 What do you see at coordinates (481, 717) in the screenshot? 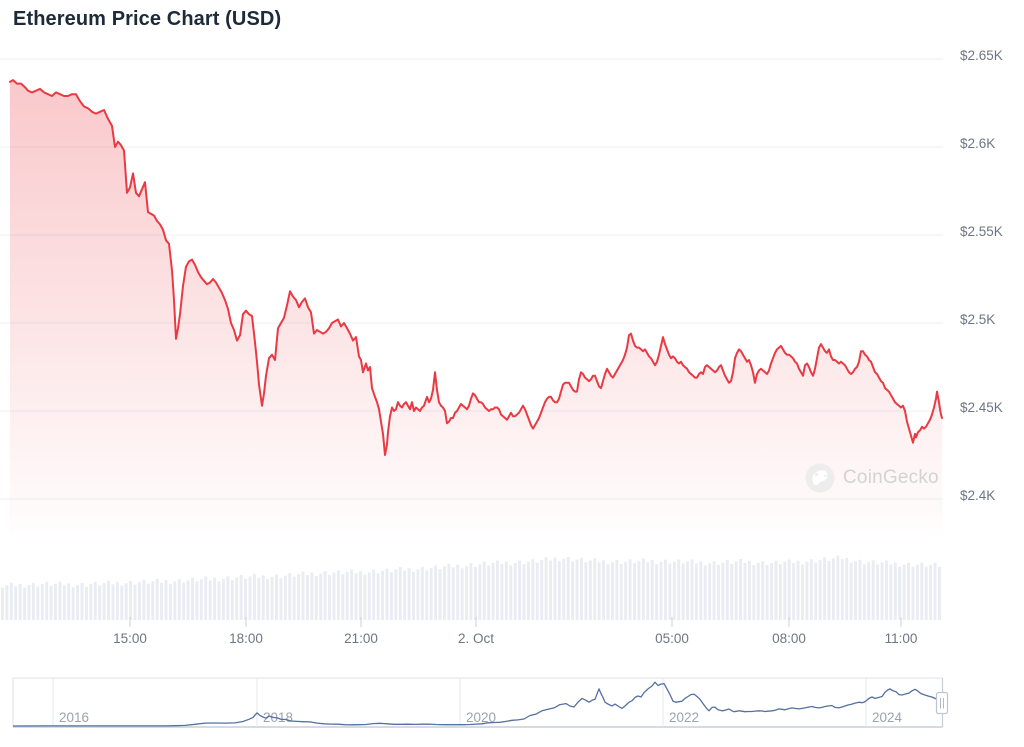
I see `navigator-year-label: 2020` at bounding box center [481, 717].